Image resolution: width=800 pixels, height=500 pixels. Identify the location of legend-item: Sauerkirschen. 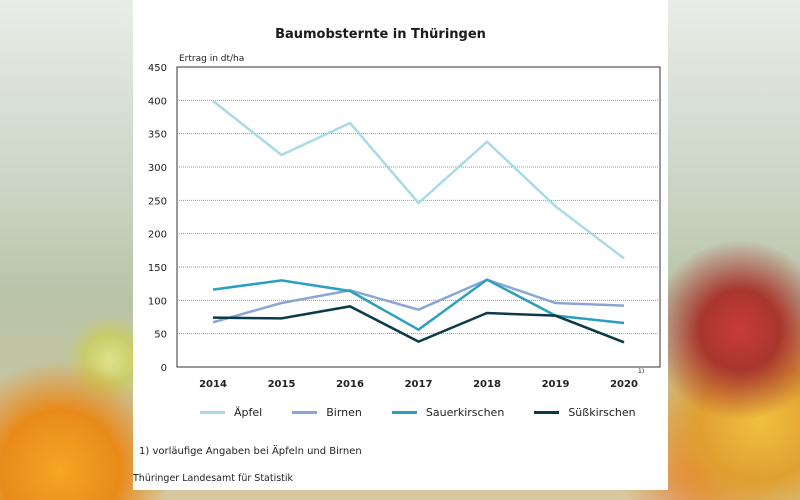
(448, 412).